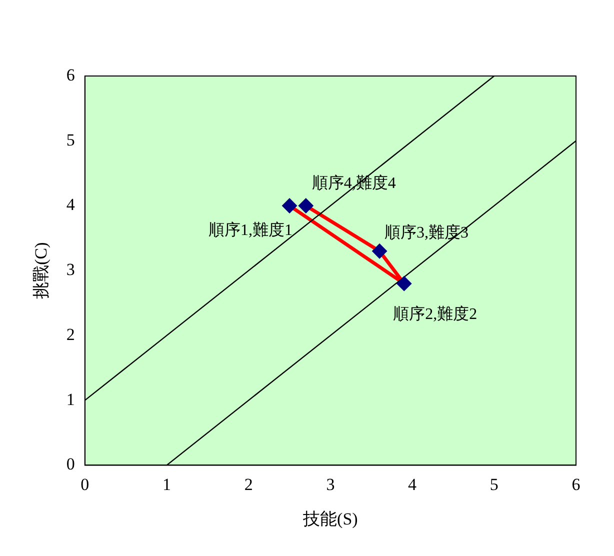 This screenshot has width=614, height=556. I want to click on annotation: 順序1,難度1, so click(250, 229).